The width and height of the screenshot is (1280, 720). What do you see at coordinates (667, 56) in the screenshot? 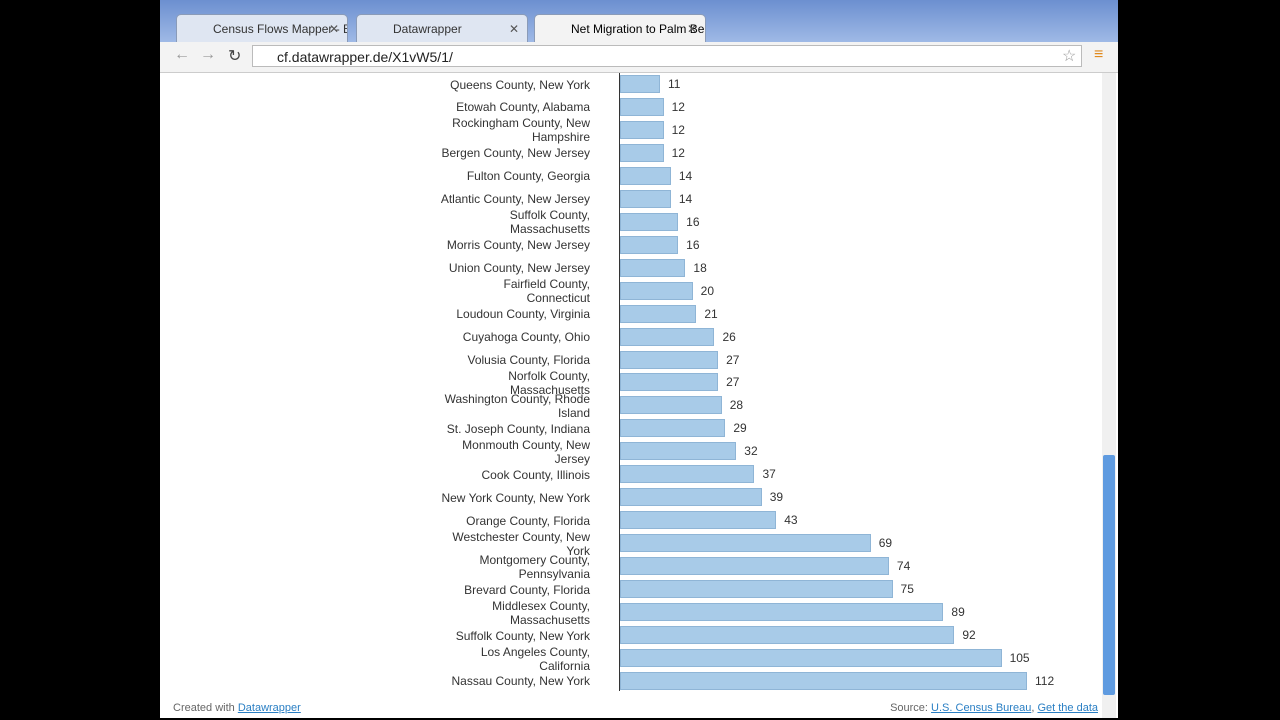
I see `address-bar: cf.datawrapper.de/X1vW5/1/` at bounding box center [667, 56].